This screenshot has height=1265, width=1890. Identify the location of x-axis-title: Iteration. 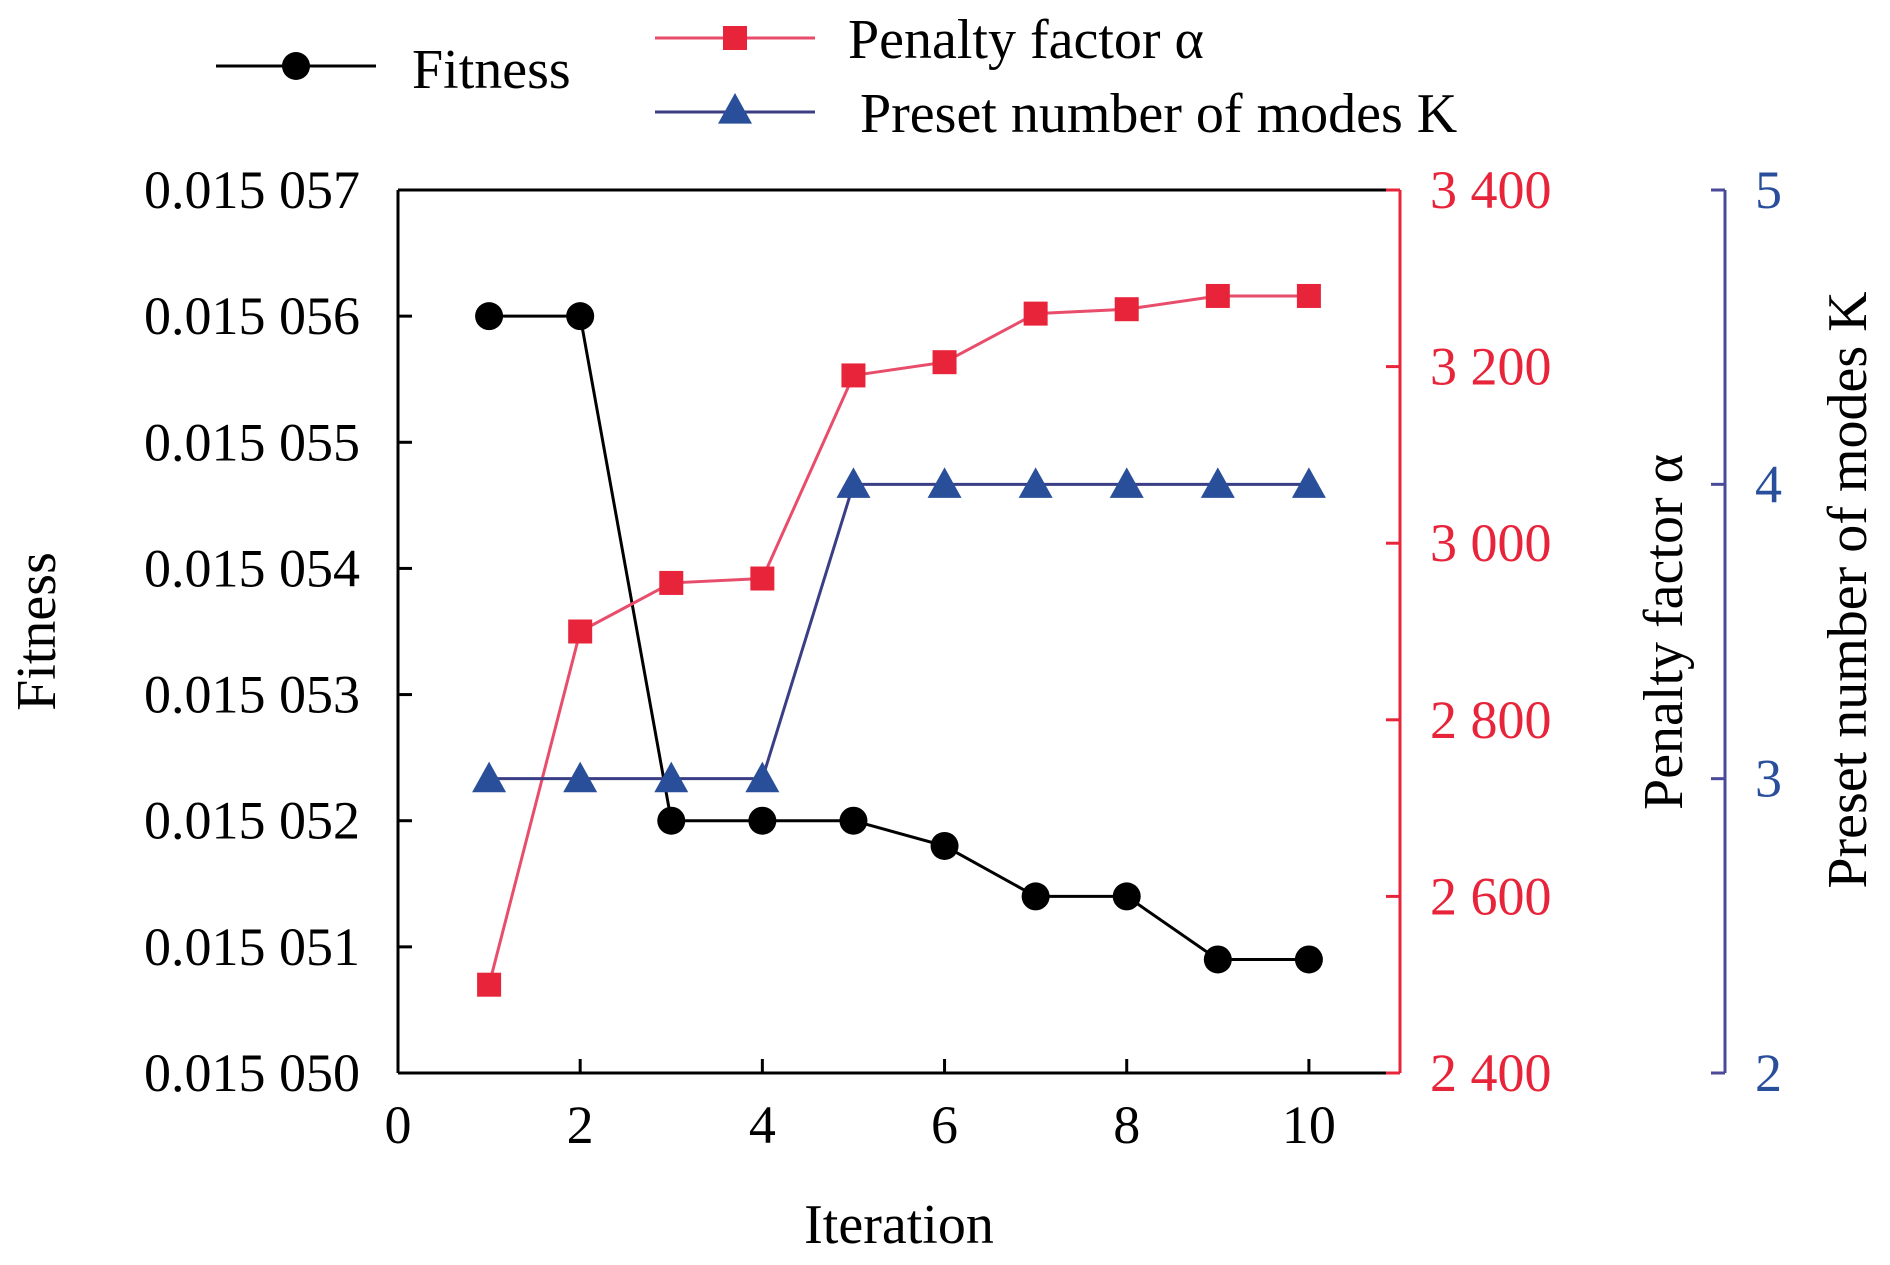
(899, 1225).